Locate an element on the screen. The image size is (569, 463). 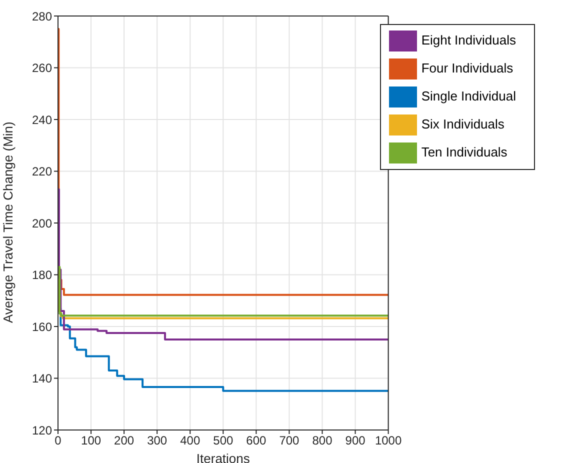
x-tick-label: 500 is located at coordinates (223, 441).